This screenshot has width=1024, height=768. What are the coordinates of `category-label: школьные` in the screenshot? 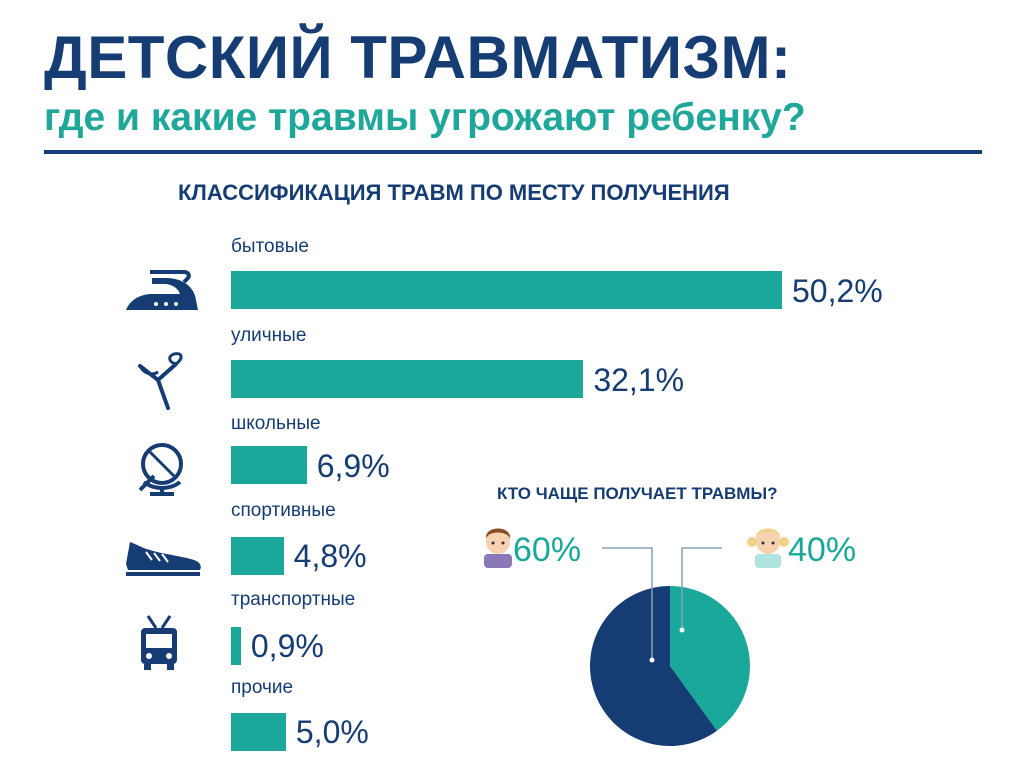 It's located at (276, 423).